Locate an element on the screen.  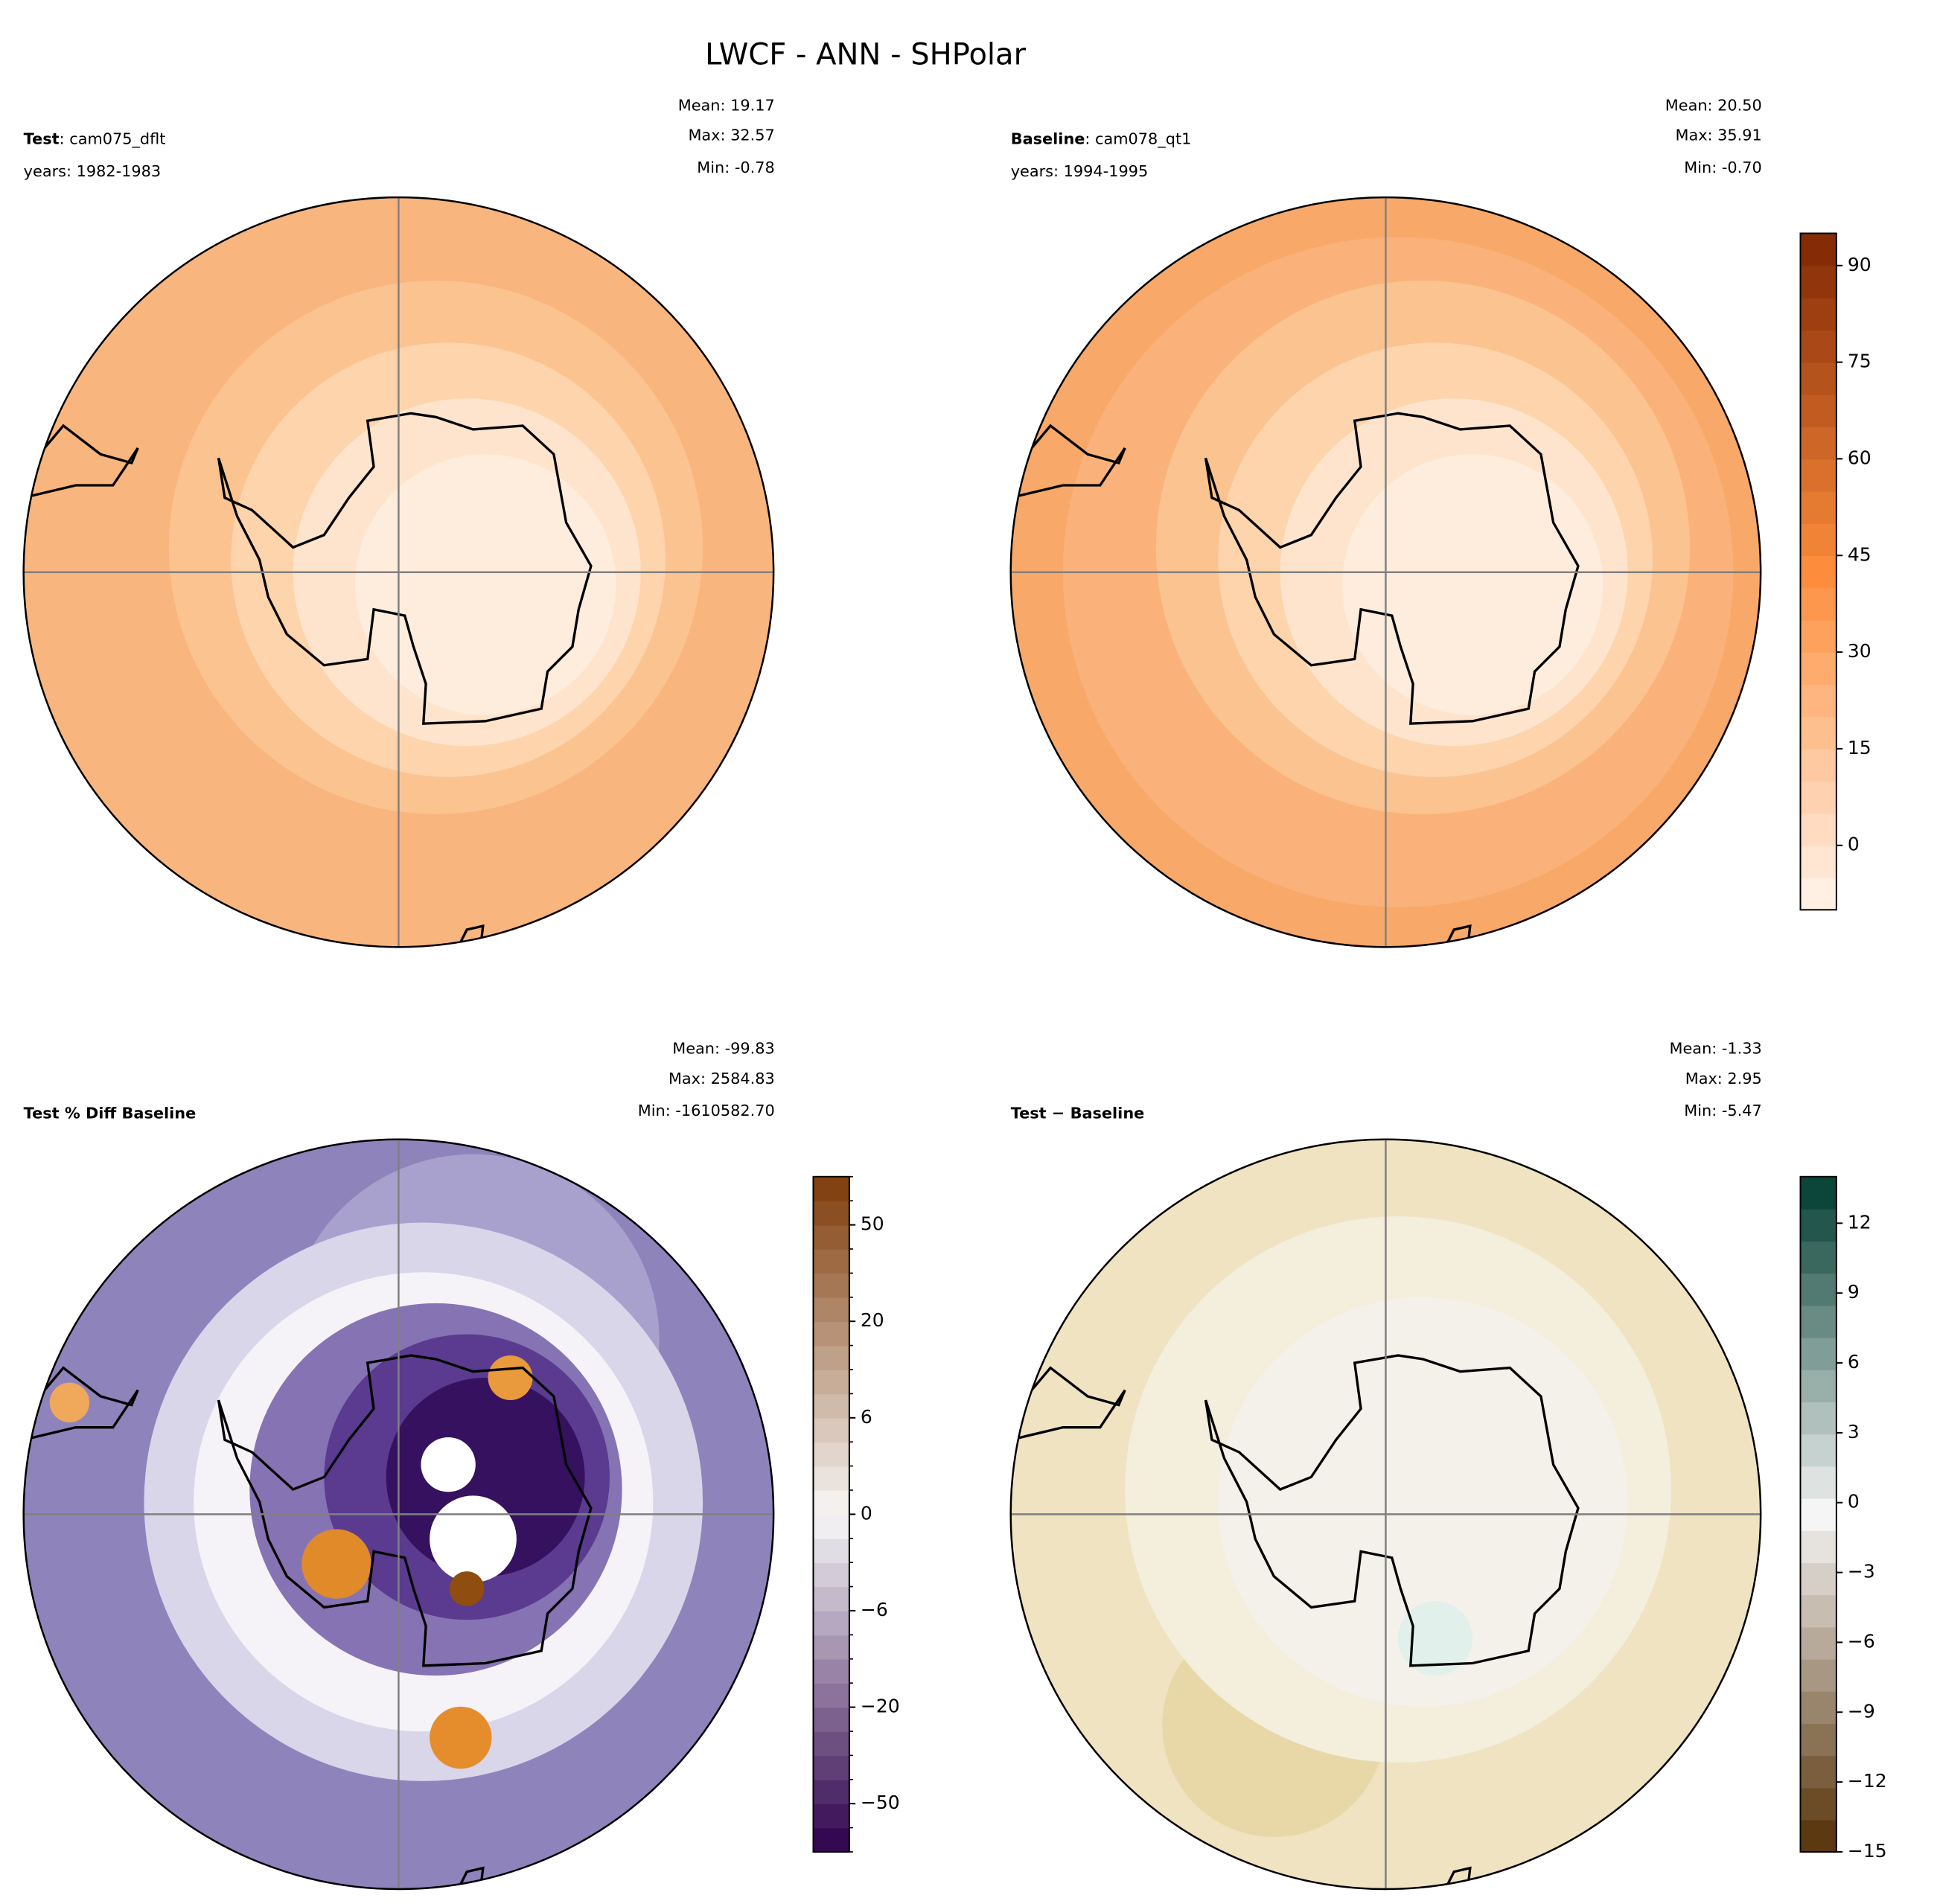
colorbar-tick-label: −12 is located at coordinates (1867, 1781).